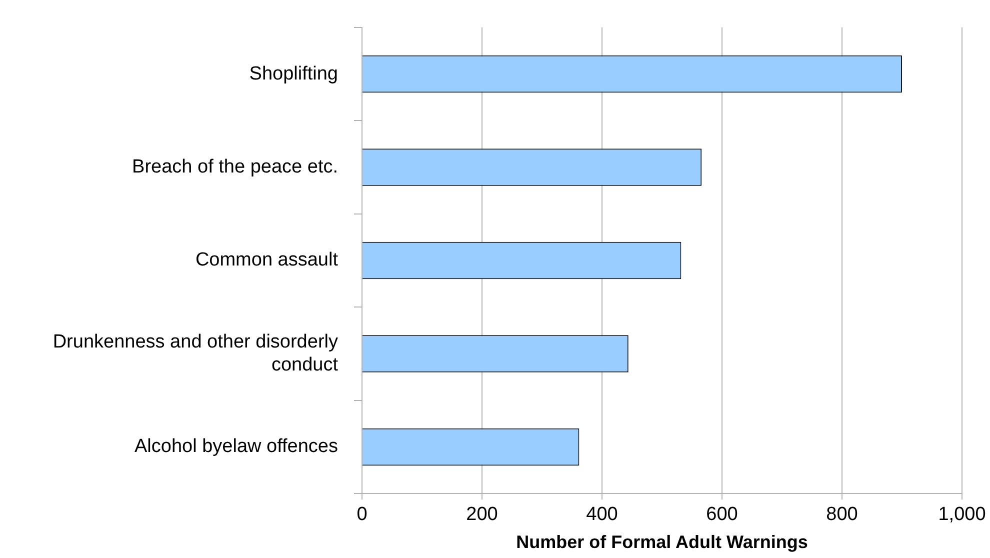  Describe the element at coordinates (842, 515) in the screenshot. I see `x-tick-label: 800` at that location.